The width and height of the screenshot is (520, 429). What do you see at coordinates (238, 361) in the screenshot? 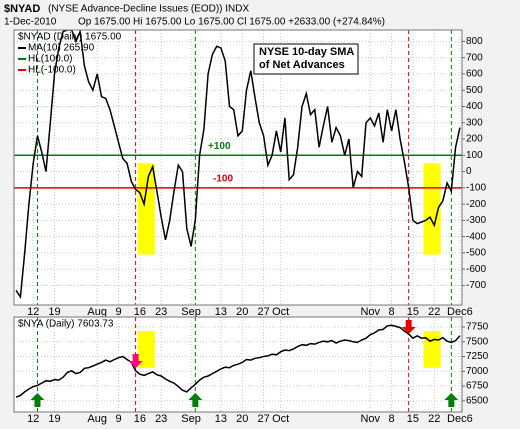
I see `data-line` at bounding box center [238, 361].